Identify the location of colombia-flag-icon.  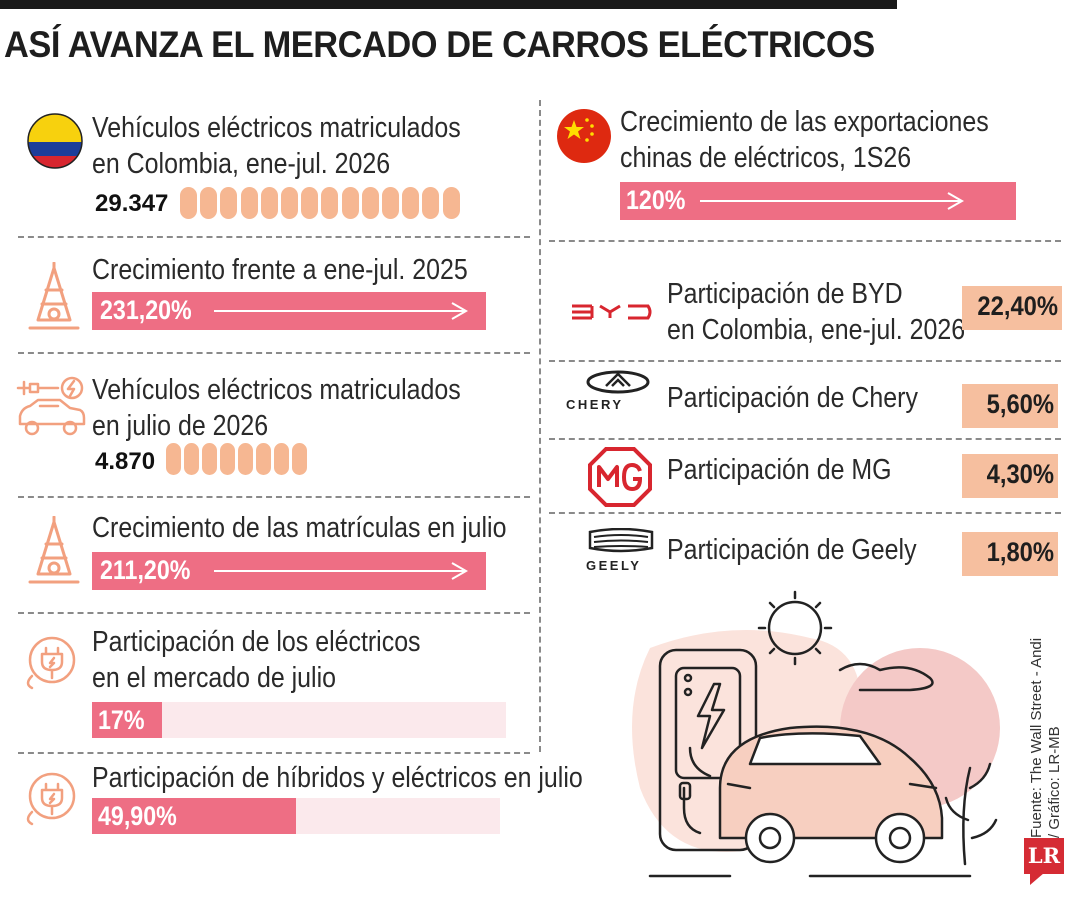
(55, 141).